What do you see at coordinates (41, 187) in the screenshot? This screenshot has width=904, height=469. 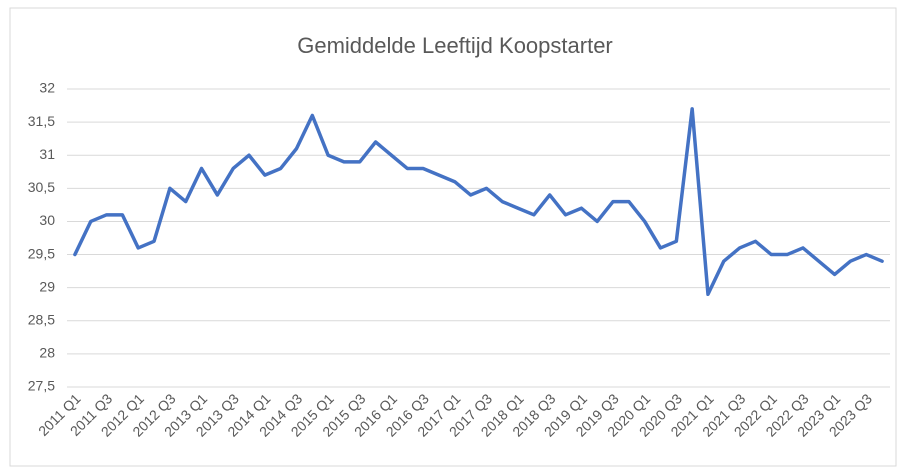 I see `y-tick-label: 30,5` at bounding box center [41, 187].